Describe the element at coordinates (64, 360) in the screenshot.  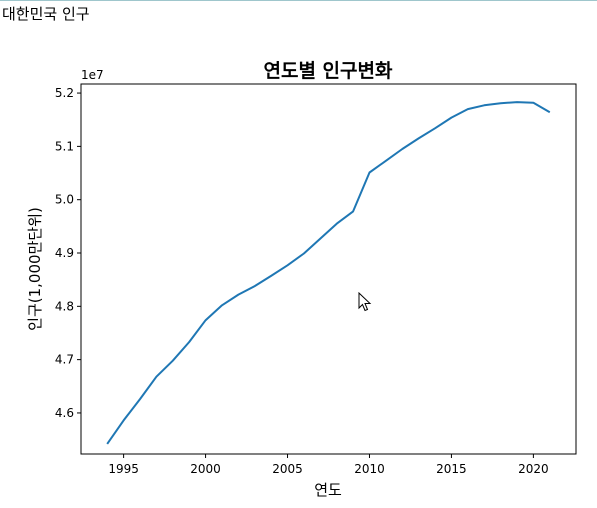
I see `y-tick-label: 4.7` at that location.